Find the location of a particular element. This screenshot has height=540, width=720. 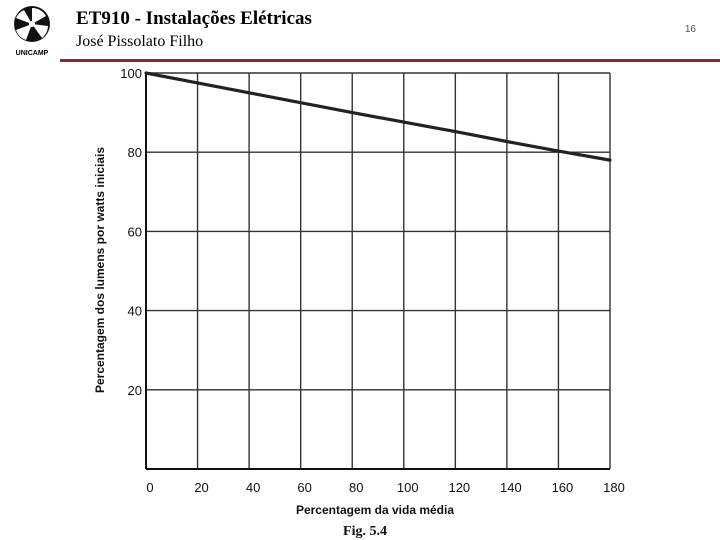

header-rule is located at coordinates (390, 60).